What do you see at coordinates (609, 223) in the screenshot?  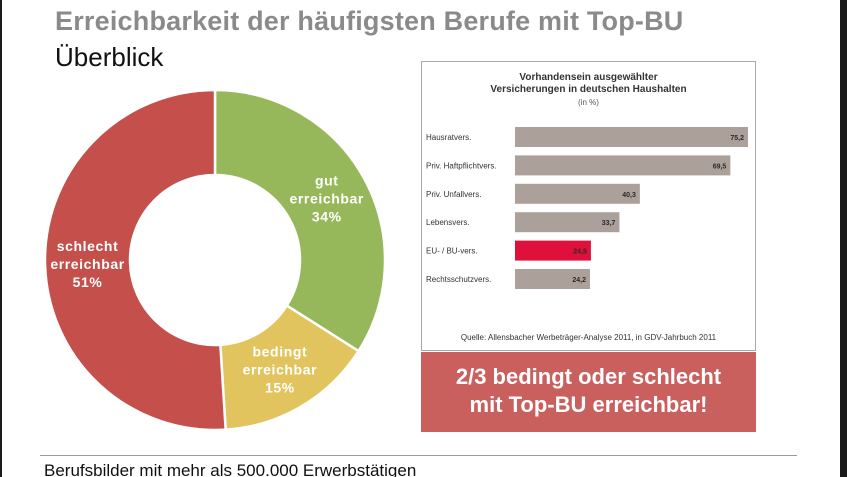 I see `bar-value-3: 33,7` at bounding box center [609, 223].